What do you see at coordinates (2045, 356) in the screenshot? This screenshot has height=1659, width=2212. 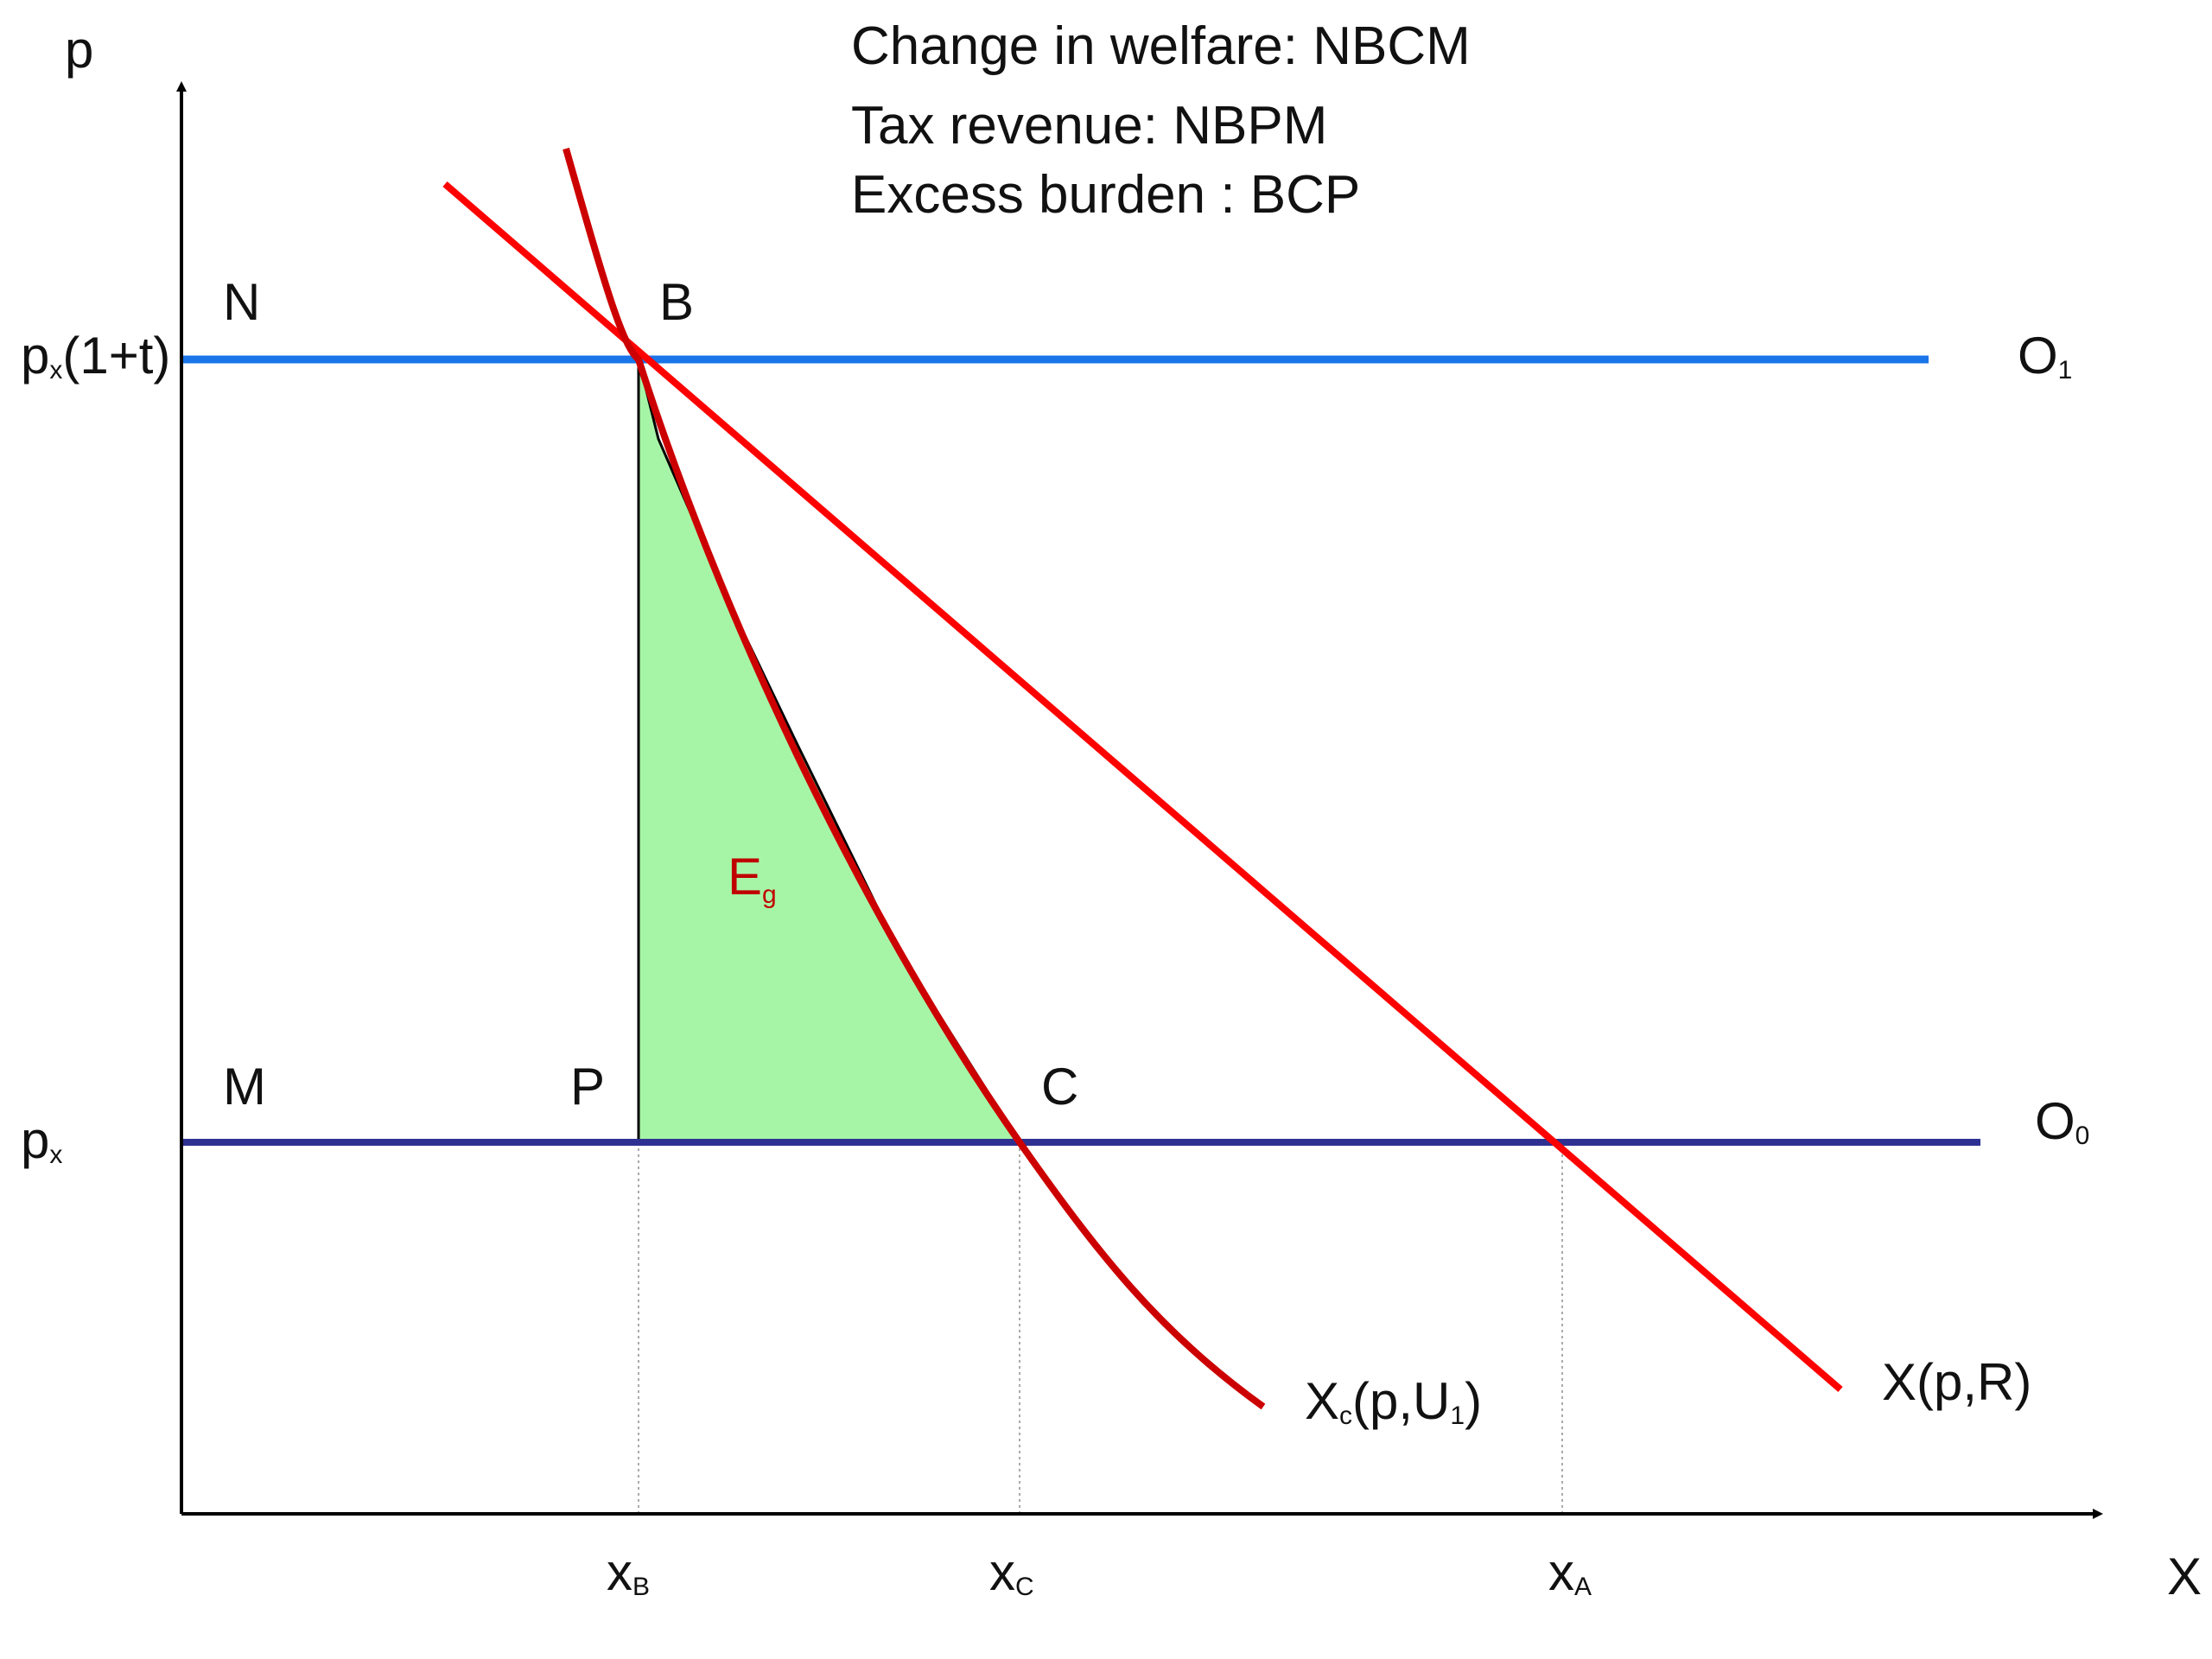 I see `o1-label: O1` at bounding box center [2045, 356].